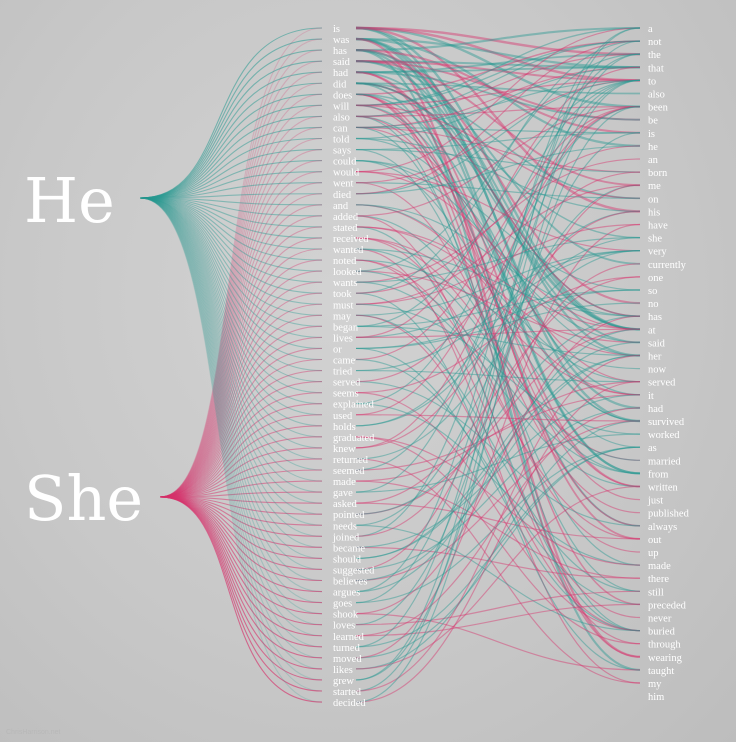 The width and height of the screenshot is (736, 742). I want to click on next-word-label: not, so click(655, 42).